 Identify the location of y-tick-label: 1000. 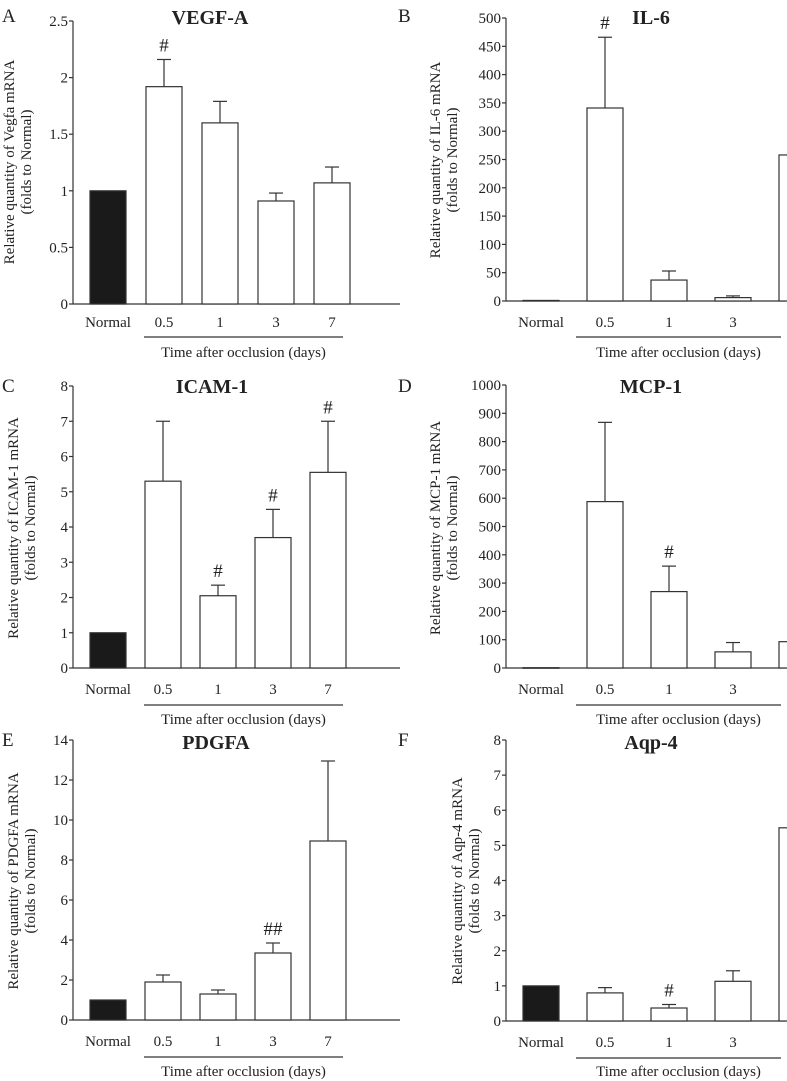
(486, 386).